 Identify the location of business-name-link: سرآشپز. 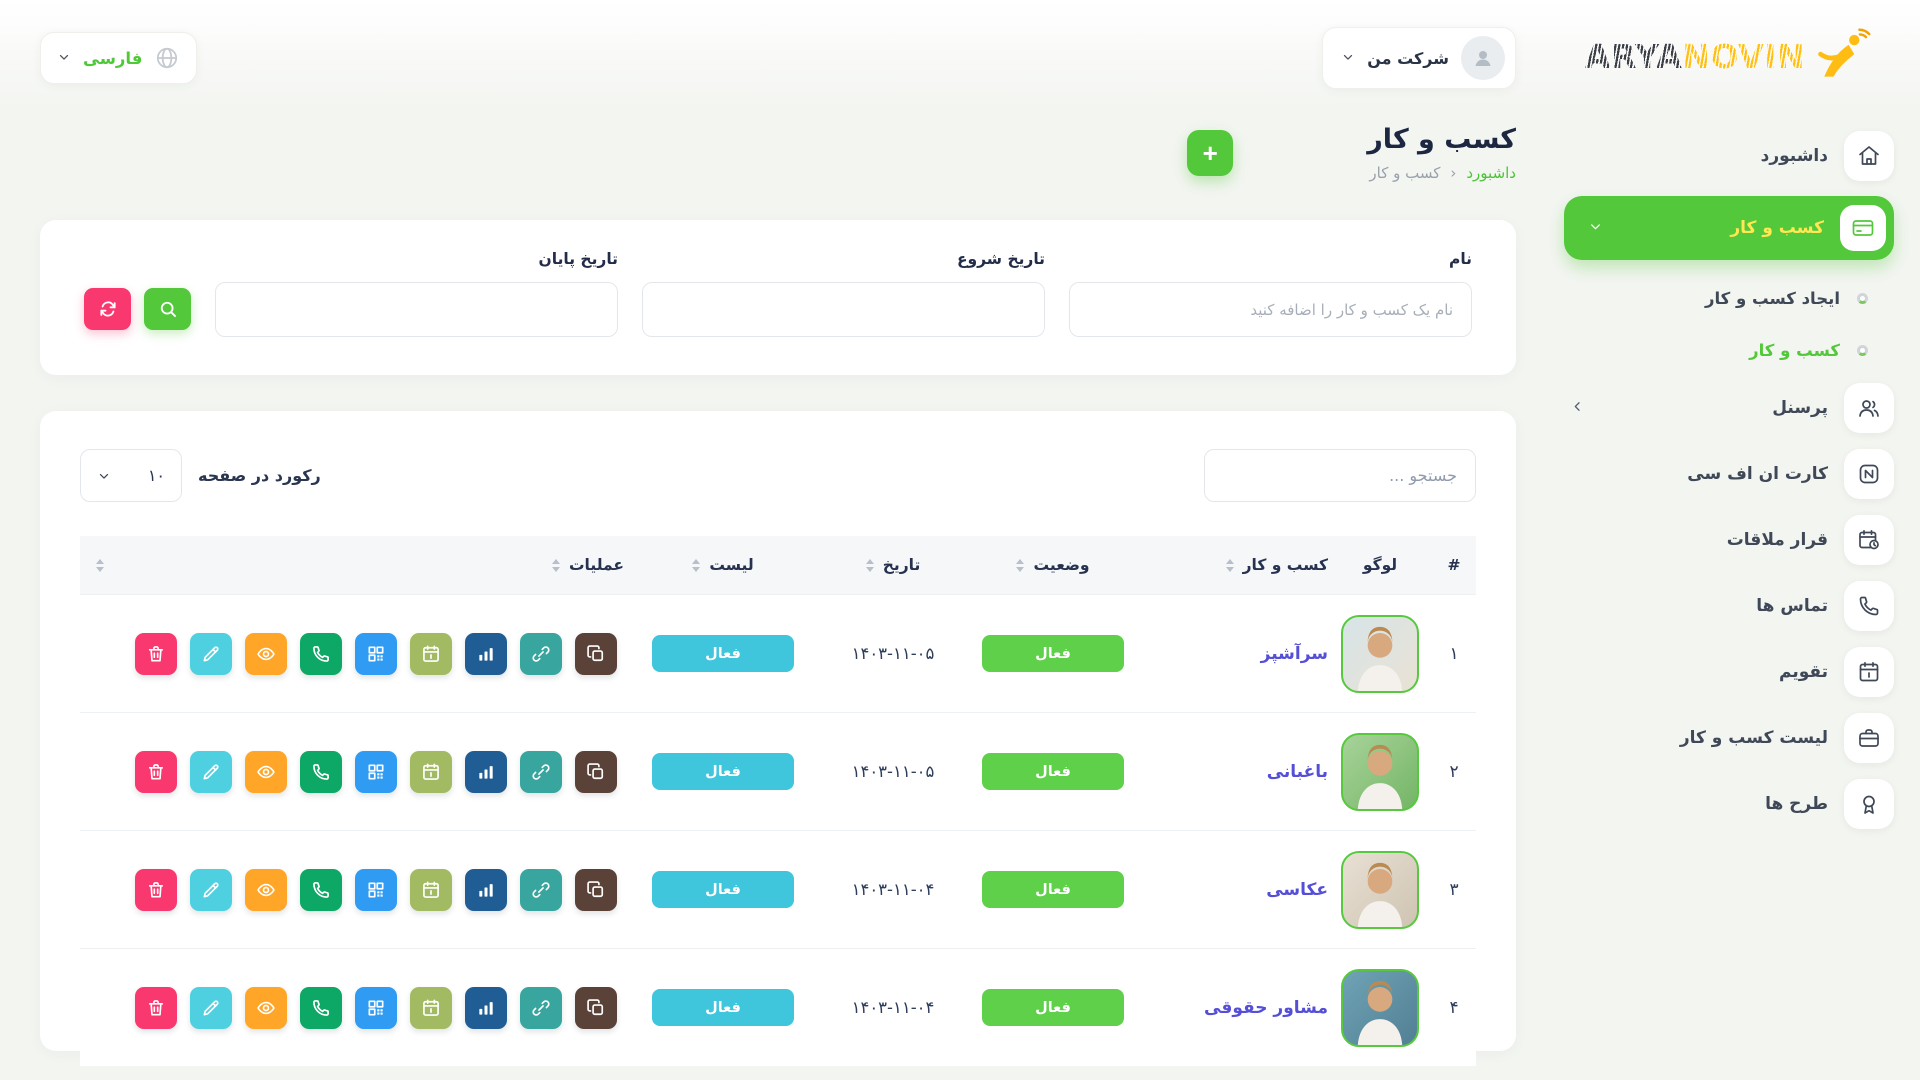
(1294, 653).